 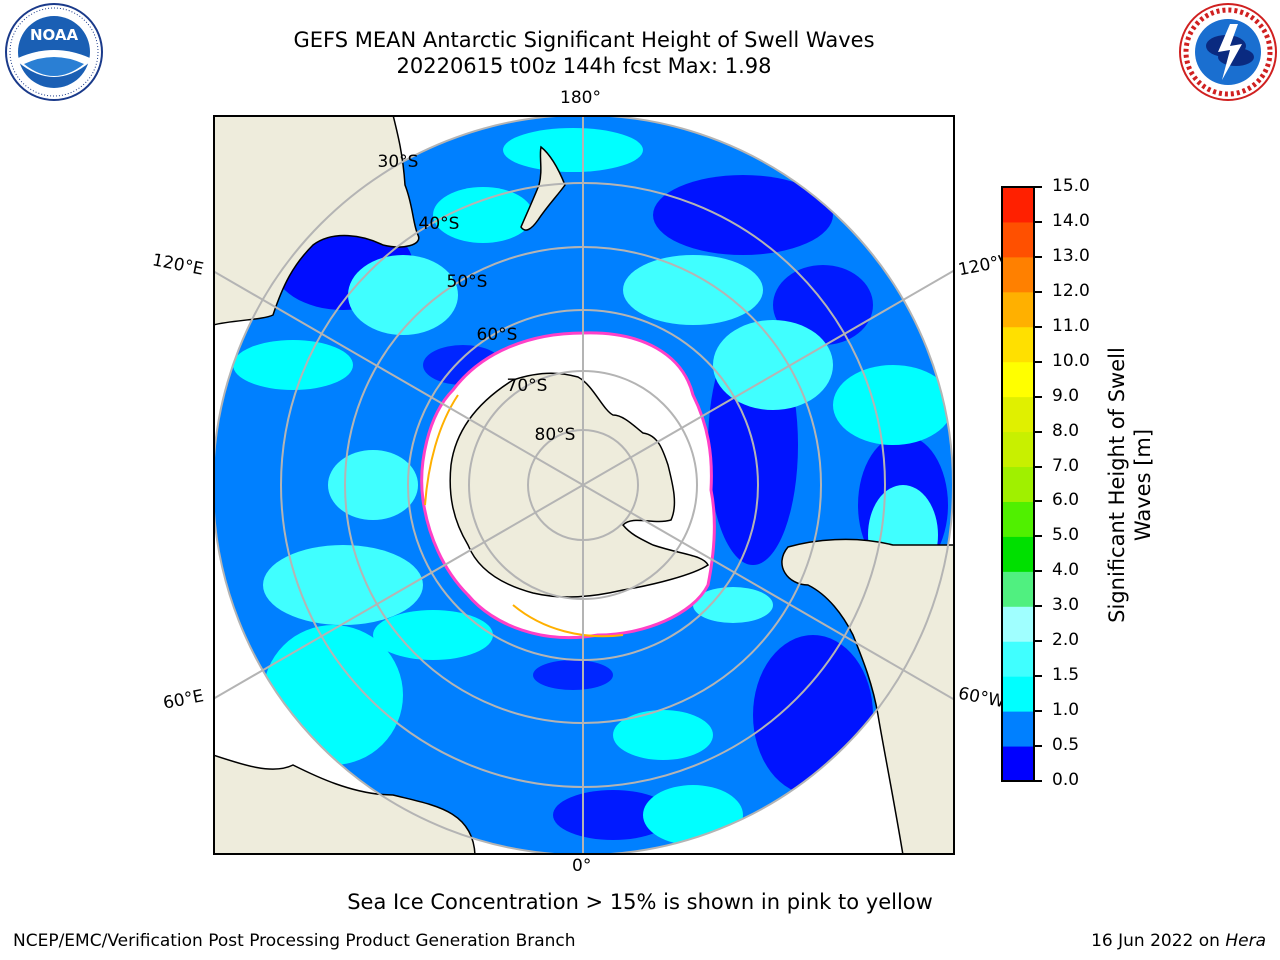 What do you see at coordinates (582, 866) in the screenshot?
I see `lon-label-0: 0°` at bounding box center [582, 866].